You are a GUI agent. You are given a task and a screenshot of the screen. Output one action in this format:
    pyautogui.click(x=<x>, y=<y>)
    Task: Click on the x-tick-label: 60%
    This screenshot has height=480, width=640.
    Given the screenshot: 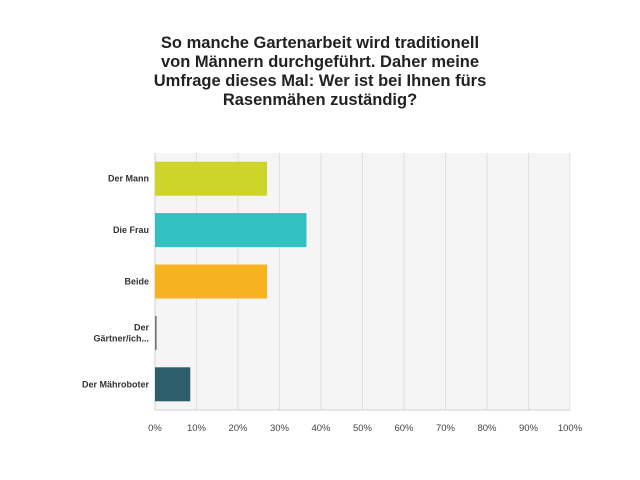 What is the action you would take?
    pyautogui.click(x=404, y=428)
    